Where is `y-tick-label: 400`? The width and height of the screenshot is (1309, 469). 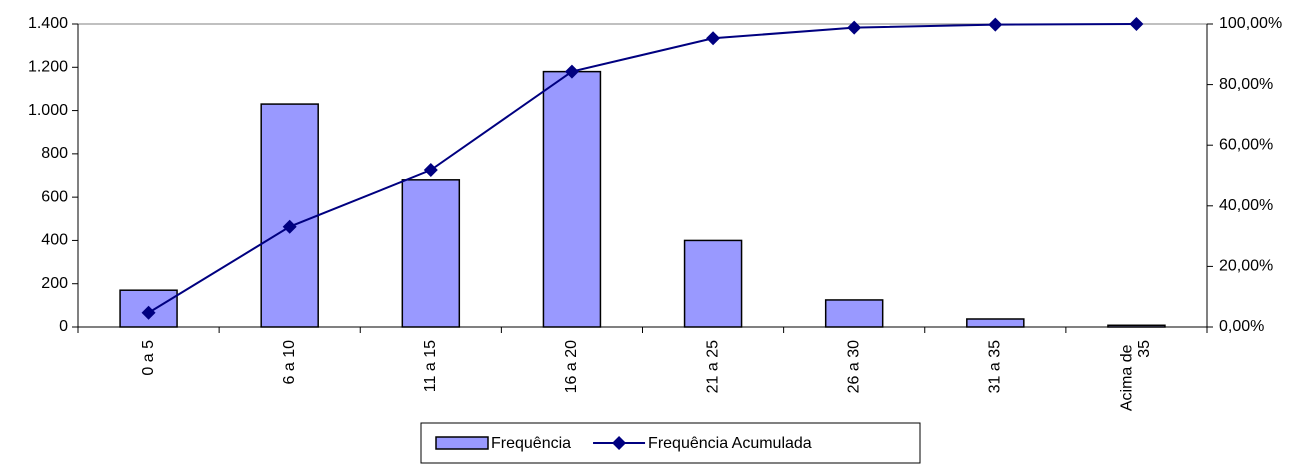 y-tick-label: 400 is located at coordinates (54, 240).